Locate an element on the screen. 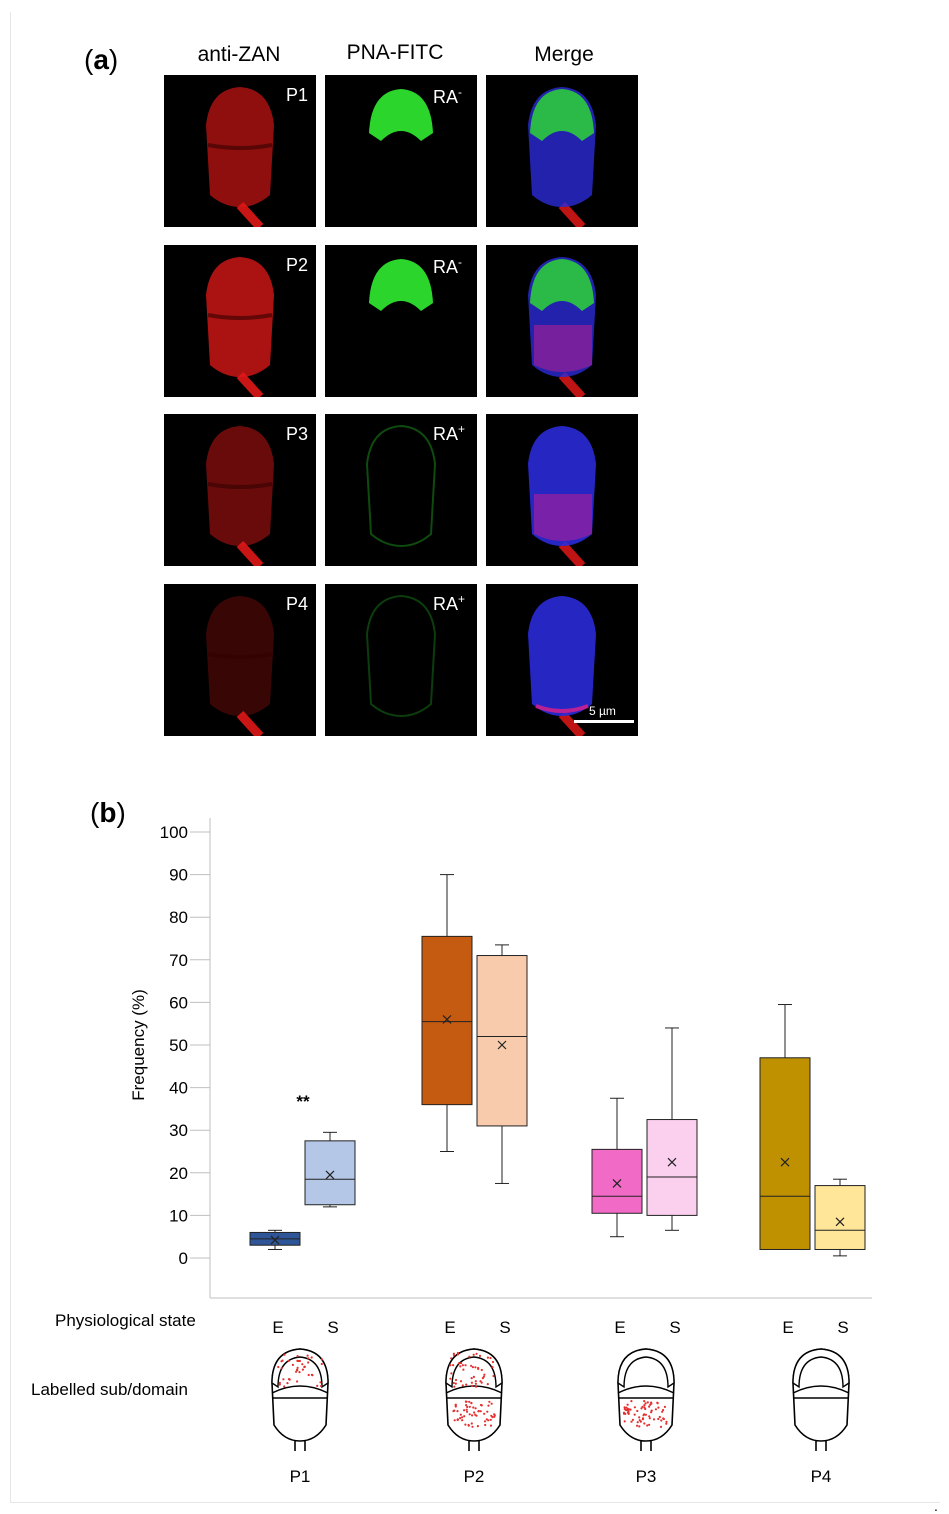 The image size is (949, 1514). micrograph-p4-merge: 5 µm is located at coordinates (562, 660).